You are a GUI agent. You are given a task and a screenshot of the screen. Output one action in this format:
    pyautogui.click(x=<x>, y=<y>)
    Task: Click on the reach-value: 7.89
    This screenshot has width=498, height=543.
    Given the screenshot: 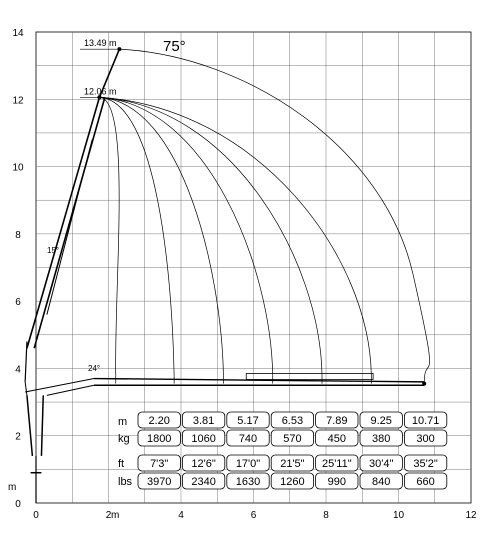 What is the action you would take?
    pyautogui.click(x=336, y=421)
    